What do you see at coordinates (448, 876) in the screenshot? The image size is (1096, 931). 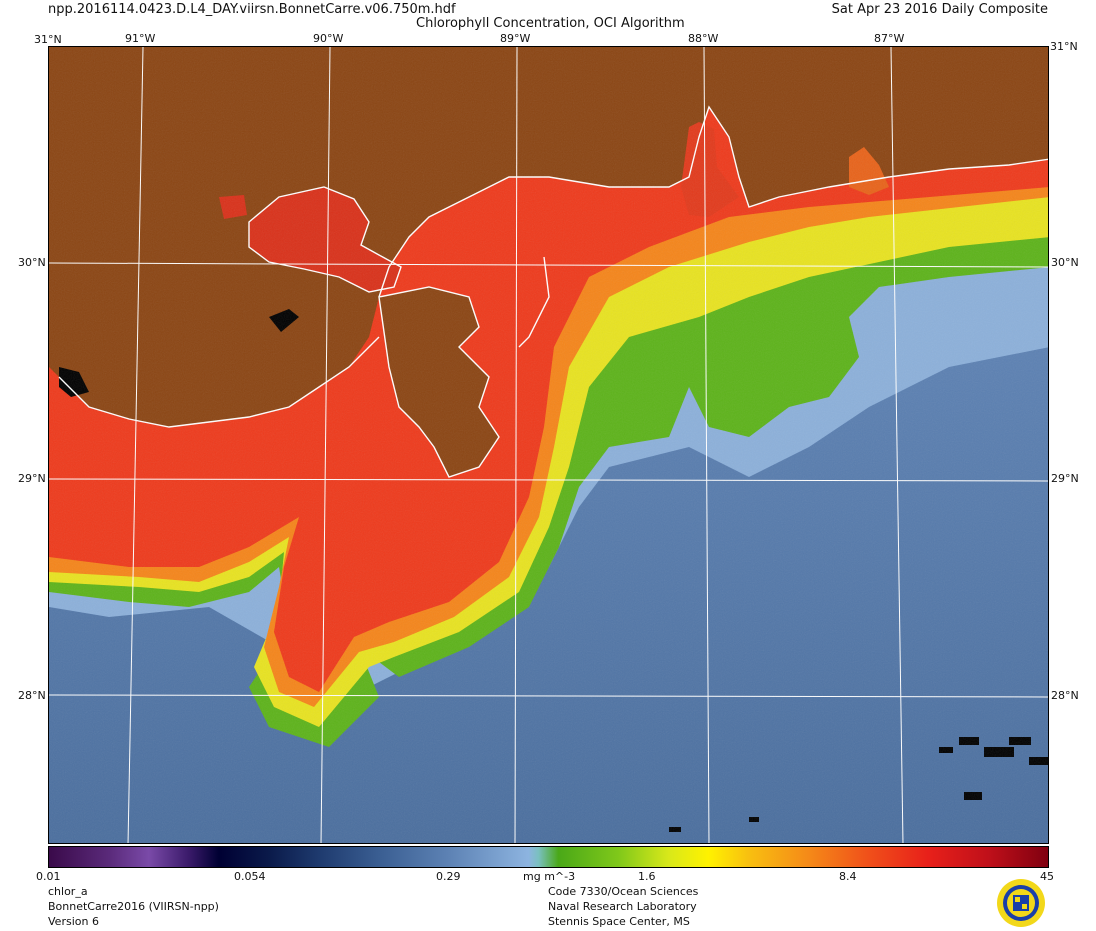 I see `colorbar-tick-2: 0.29` at bounding box center [448, 876].